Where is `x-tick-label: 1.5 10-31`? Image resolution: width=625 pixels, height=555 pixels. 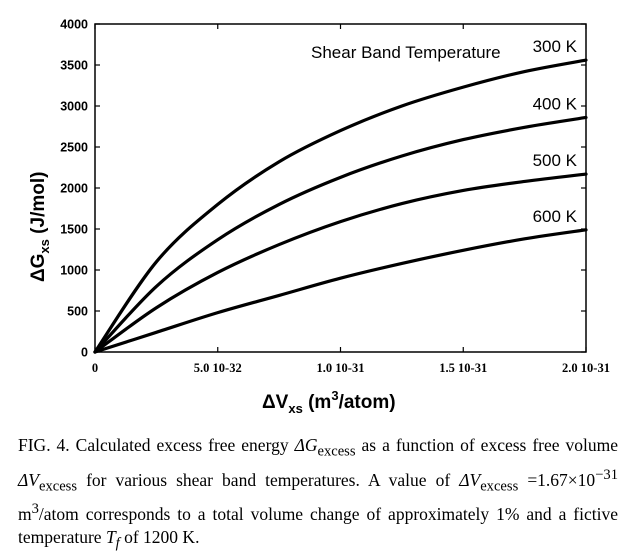
x-tick-label: 1.5 10-31 is located at coordinates (463, 368).